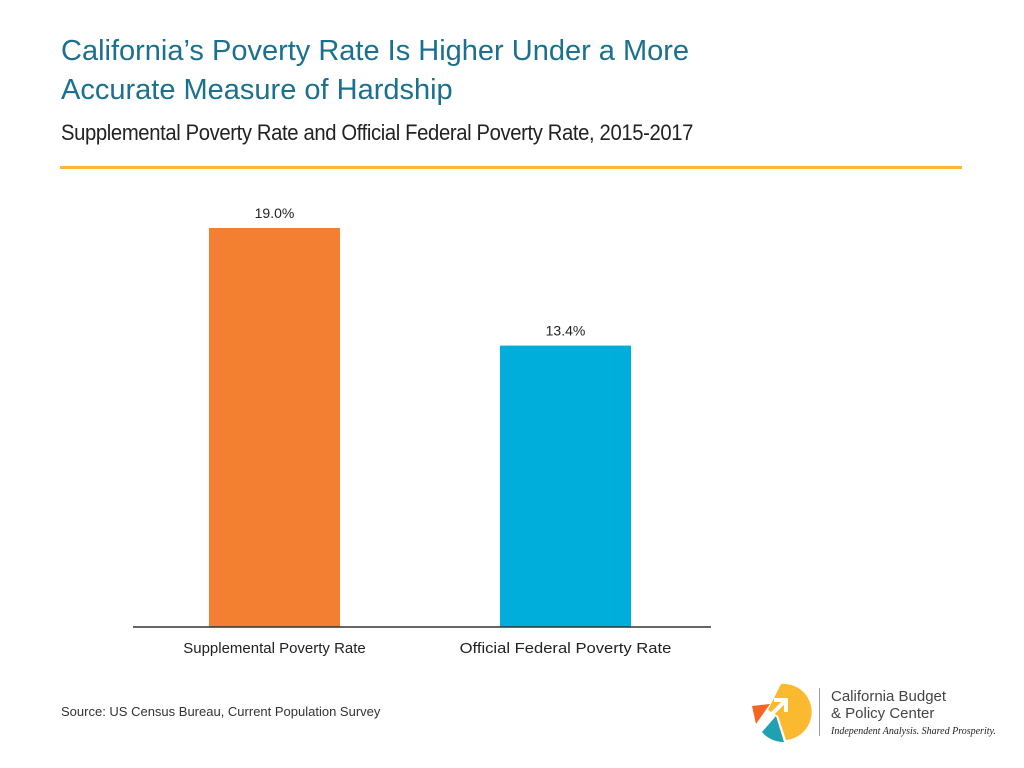  I want to click on org-tagline: Independent Analysis. Shared Prosperity., so click(913, 731).